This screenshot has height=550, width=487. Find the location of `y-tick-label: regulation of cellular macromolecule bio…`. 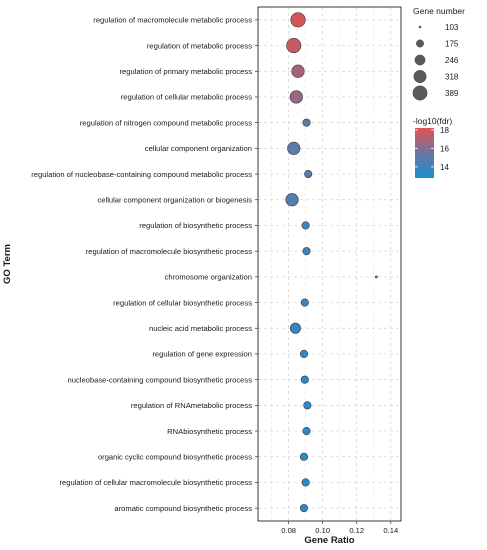

y-tick-label: regulation of cellular macromolecule bio… is located at coordinates (156, 482).